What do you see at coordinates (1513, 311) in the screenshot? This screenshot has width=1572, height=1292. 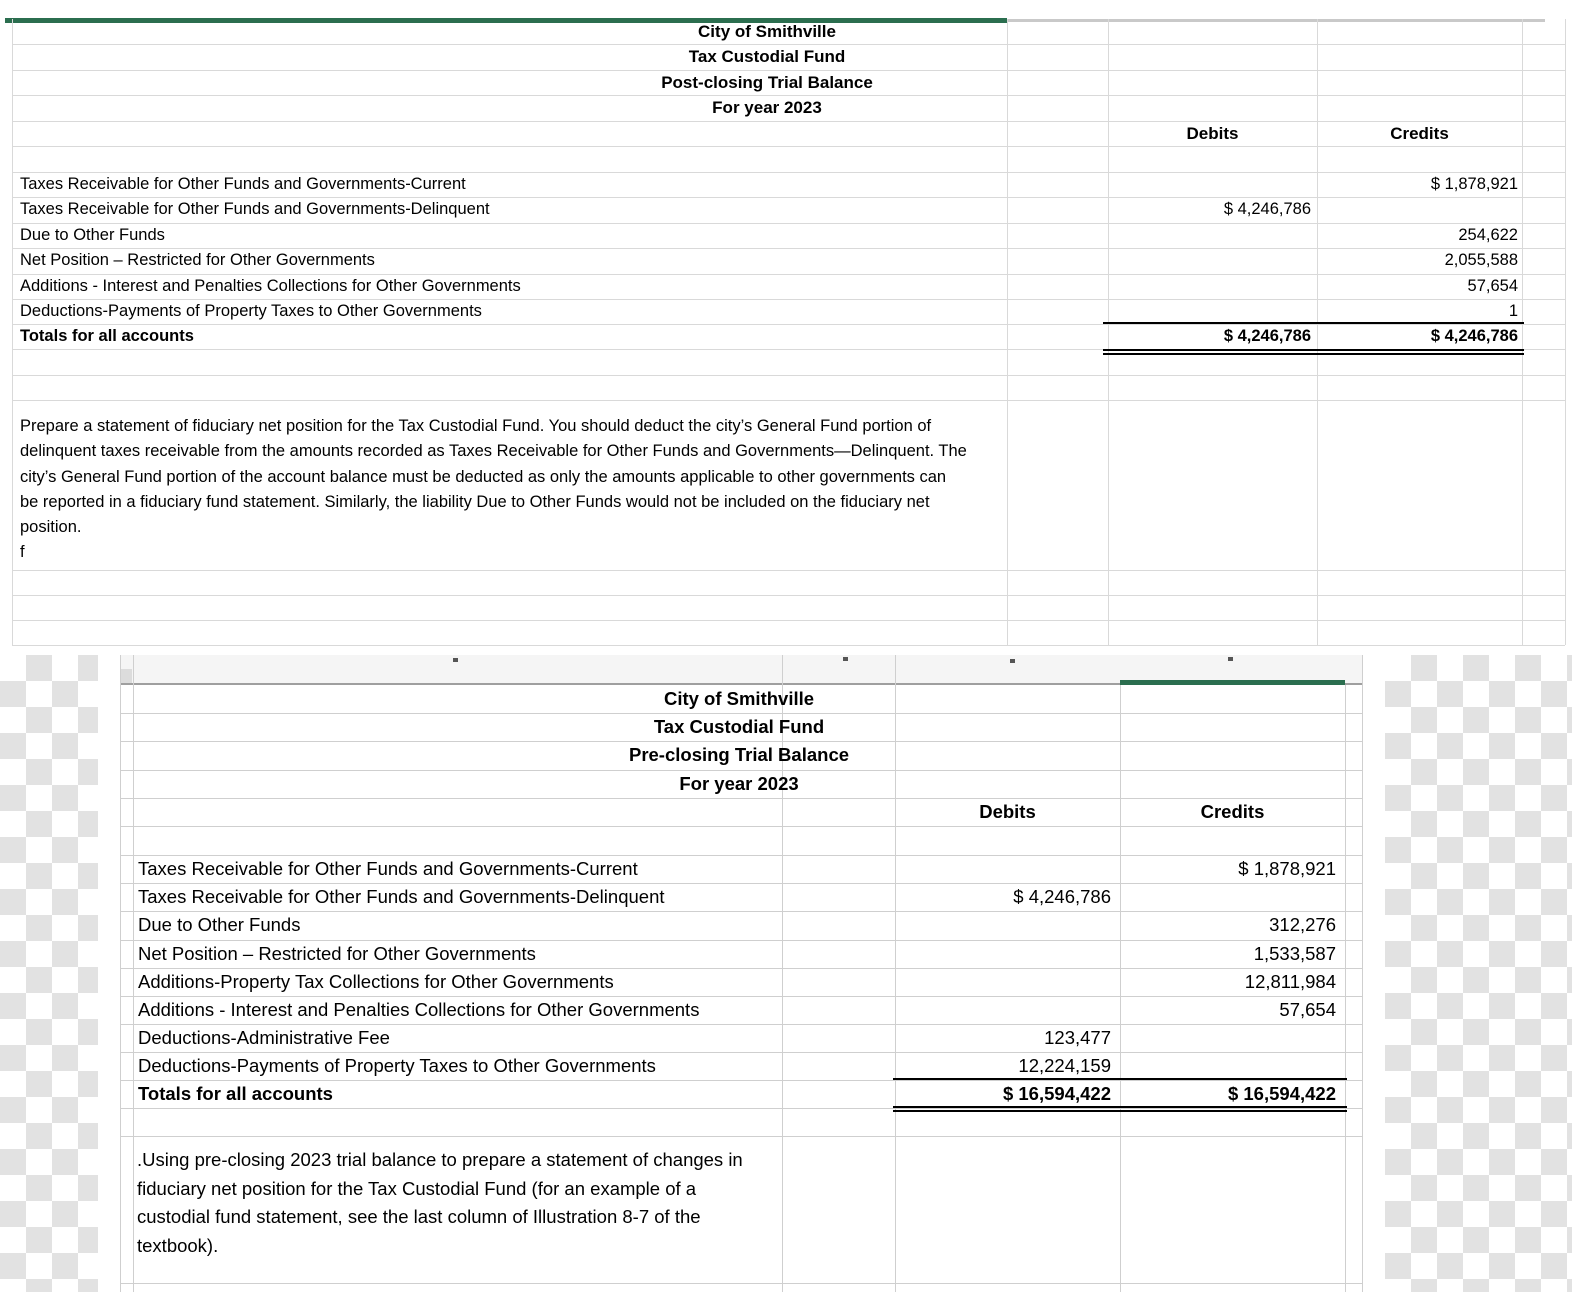 I see `credit-cell: 1` at bounding box center [1513, 311].